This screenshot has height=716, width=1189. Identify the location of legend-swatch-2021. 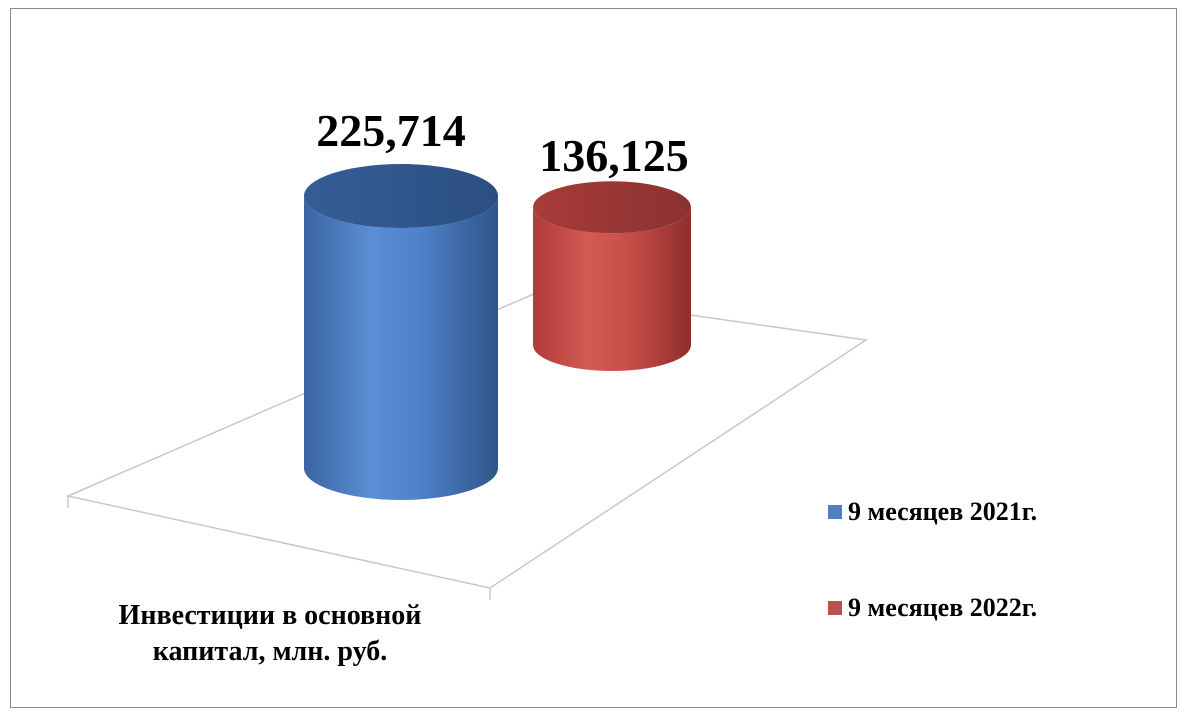
(835, 512).